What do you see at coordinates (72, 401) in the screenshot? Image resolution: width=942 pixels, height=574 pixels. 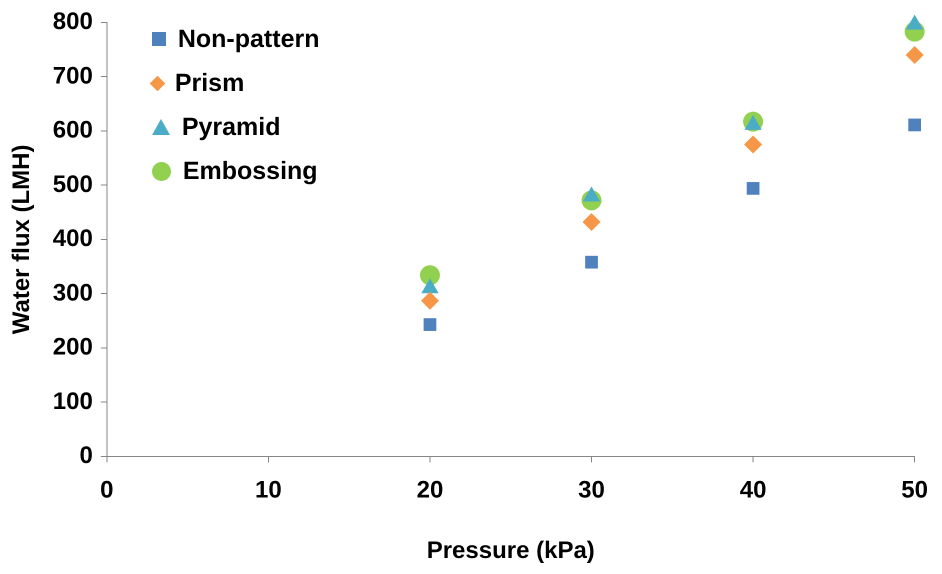 I see `y-tick-label: 100` at bounding box center [72, 401].